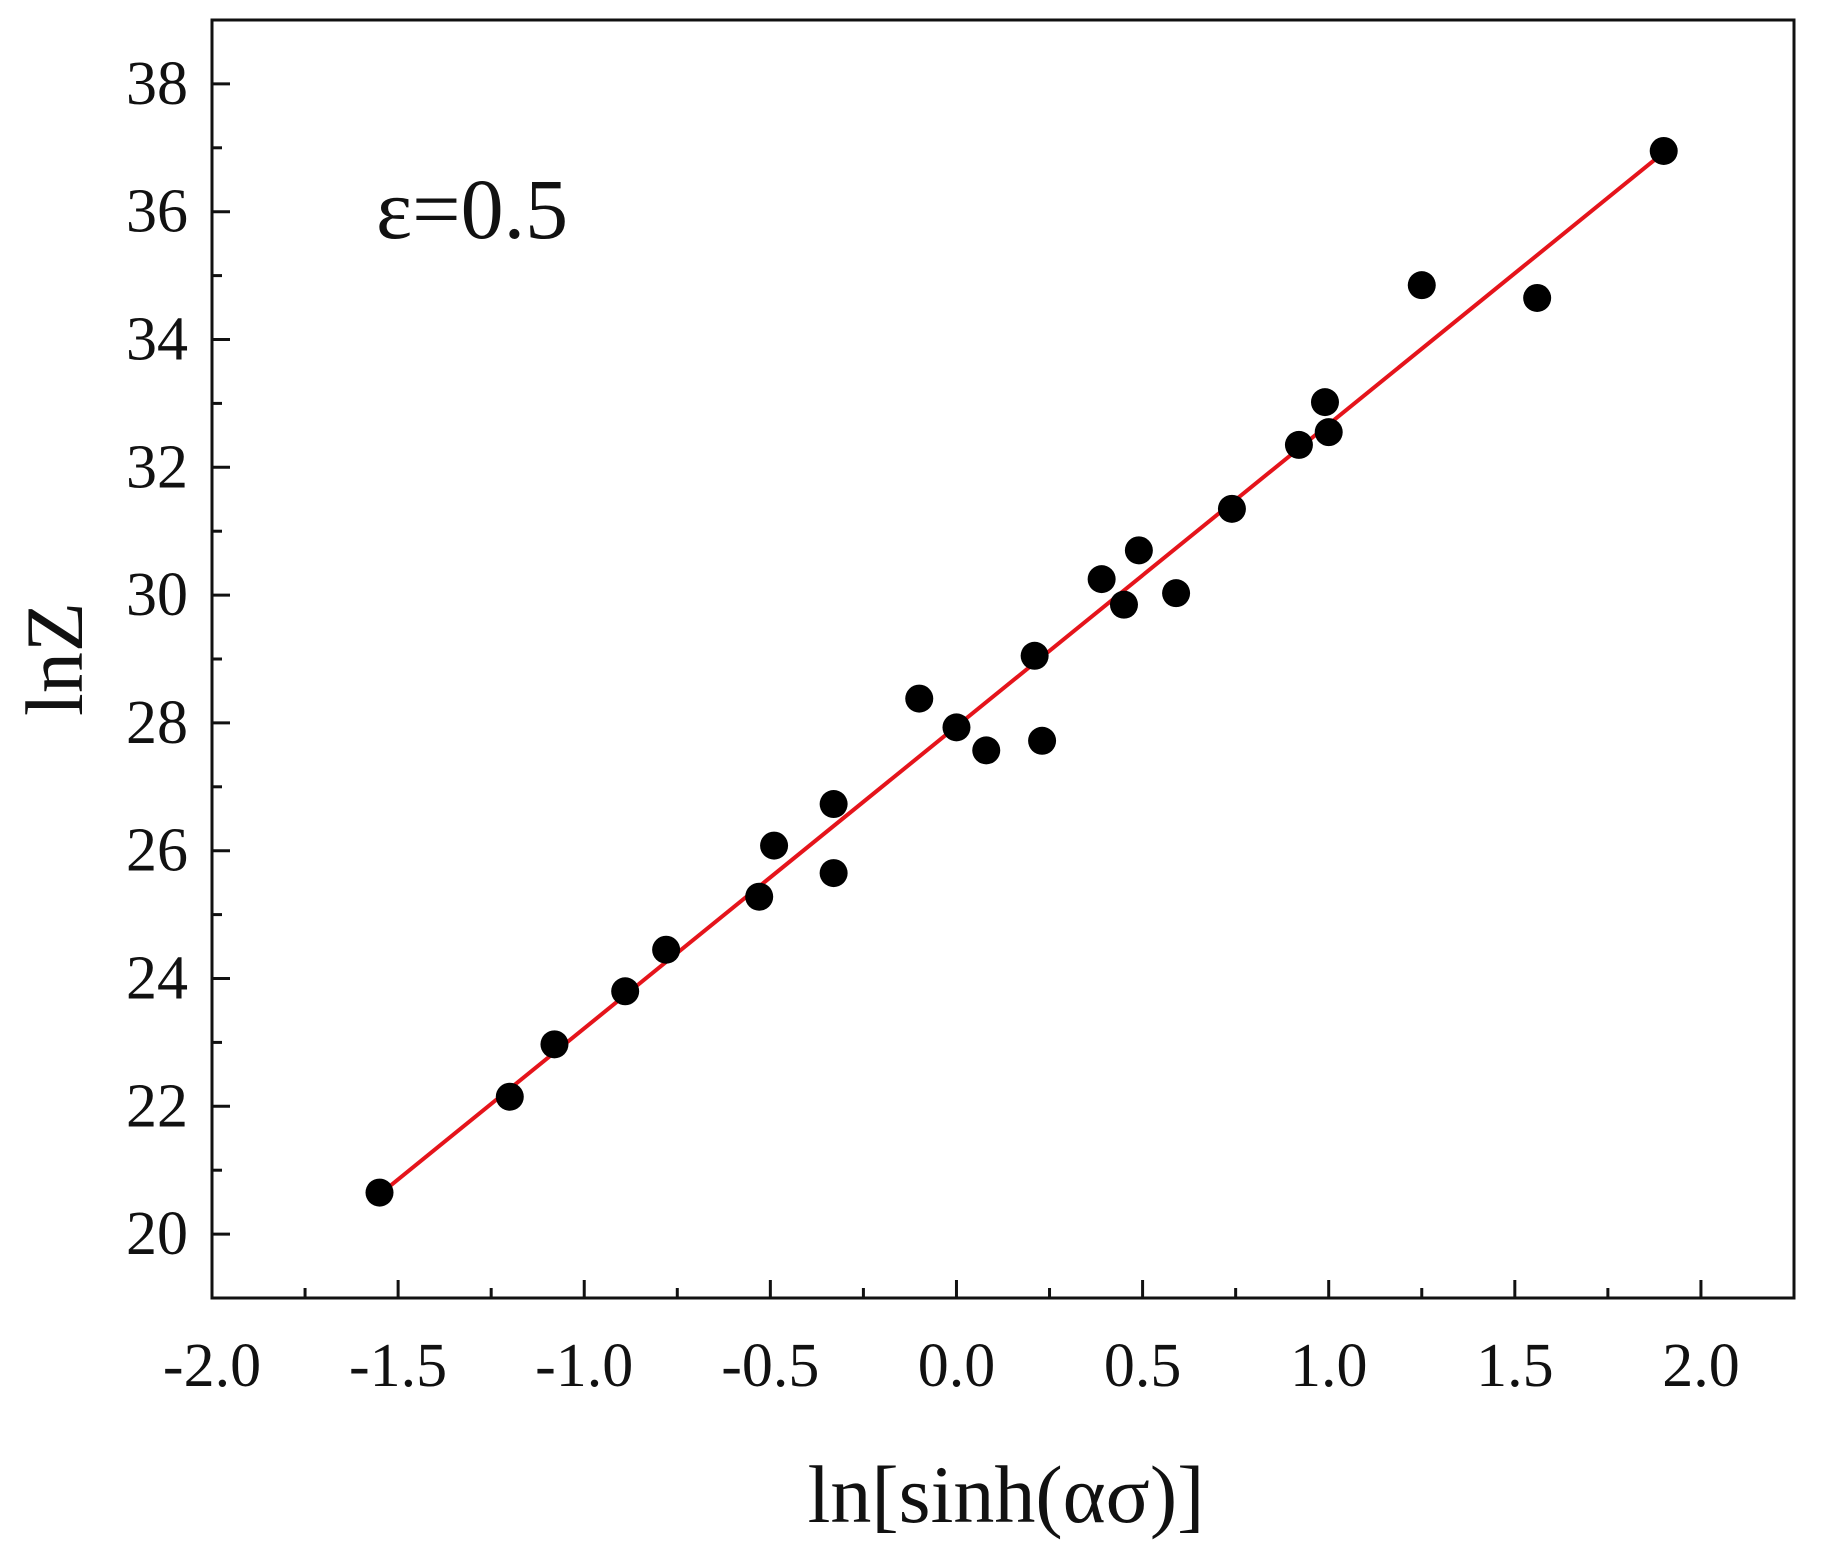 This screenshot has height=1565, width=1822. I want to click on y-tick-label: 32, so click(157, 467).